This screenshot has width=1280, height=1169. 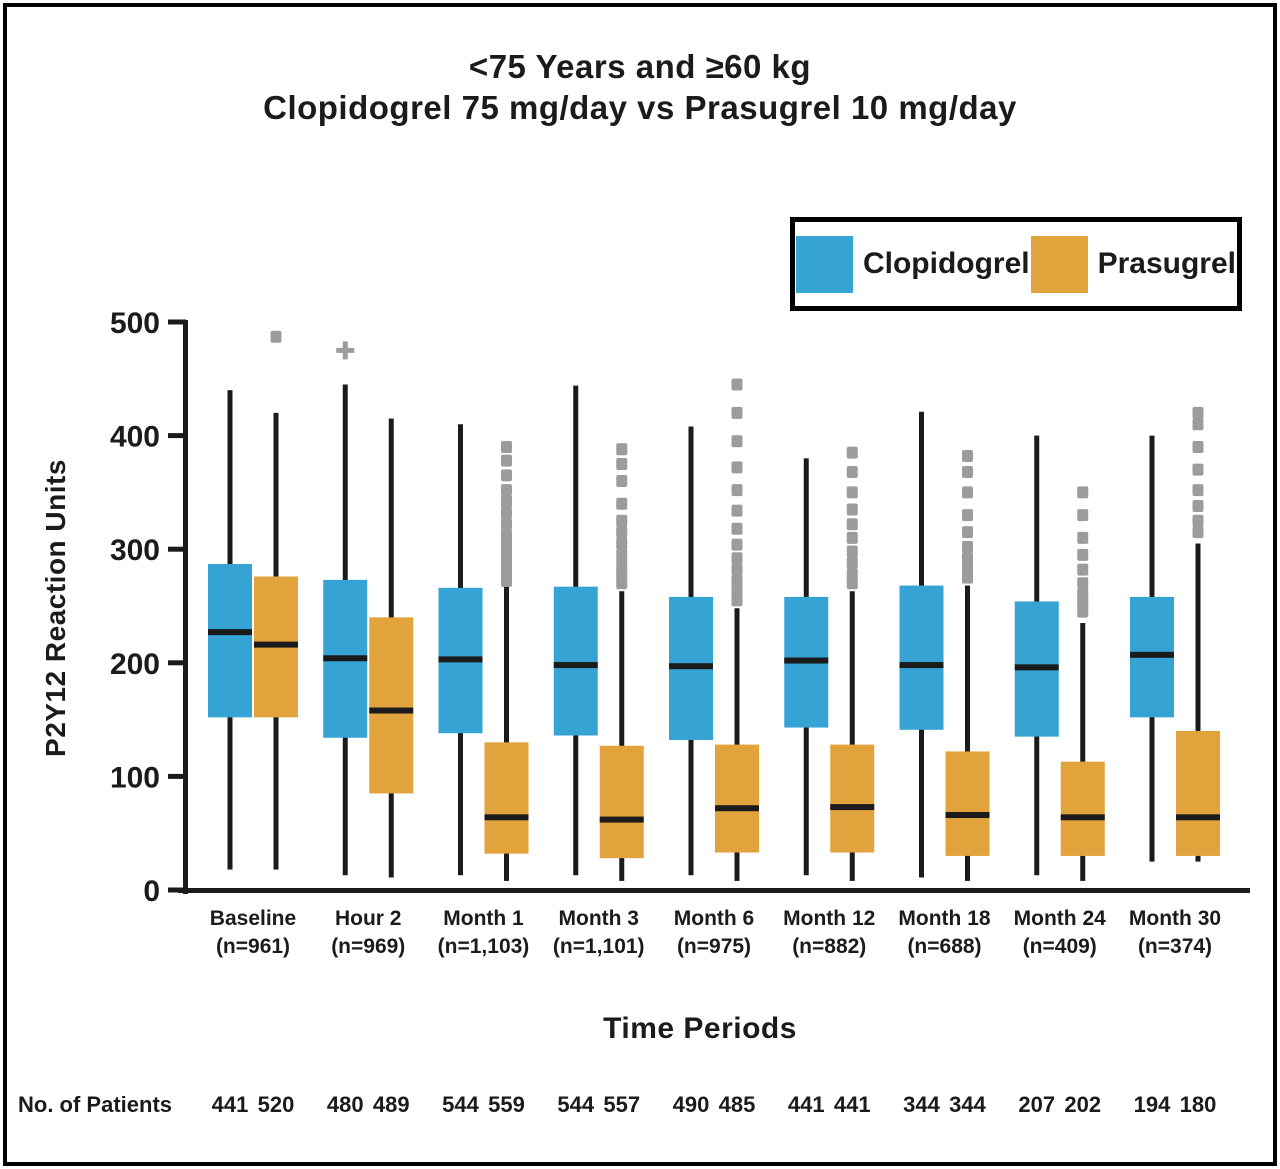 What do you see at coordinates (1175, 946) in the screenshot?
I see `x-tick-sublabel: (n=374)` at bounding box center [1175, 946].